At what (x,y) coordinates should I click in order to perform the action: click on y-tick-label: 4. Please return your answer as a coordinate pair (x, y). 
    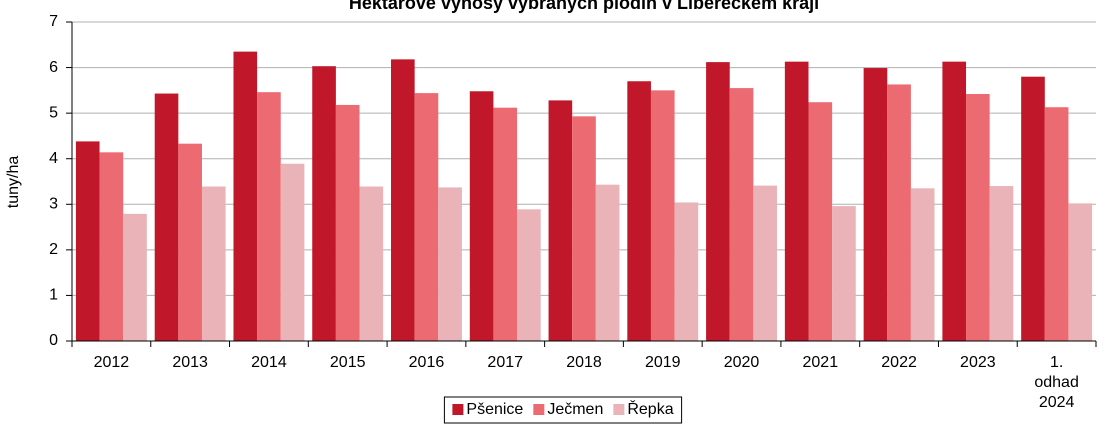
    Looking at the image, I should click on (53, 158).